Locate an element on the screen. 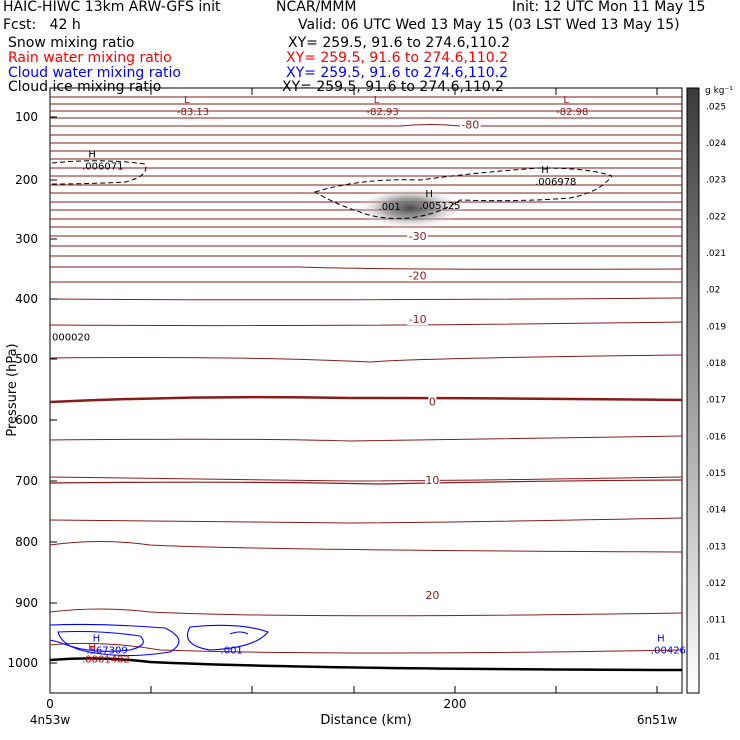 Image resolution: width=740 pixels, height=740 pixels. y-tick-label: 900 is located at coordinates (26, 603).